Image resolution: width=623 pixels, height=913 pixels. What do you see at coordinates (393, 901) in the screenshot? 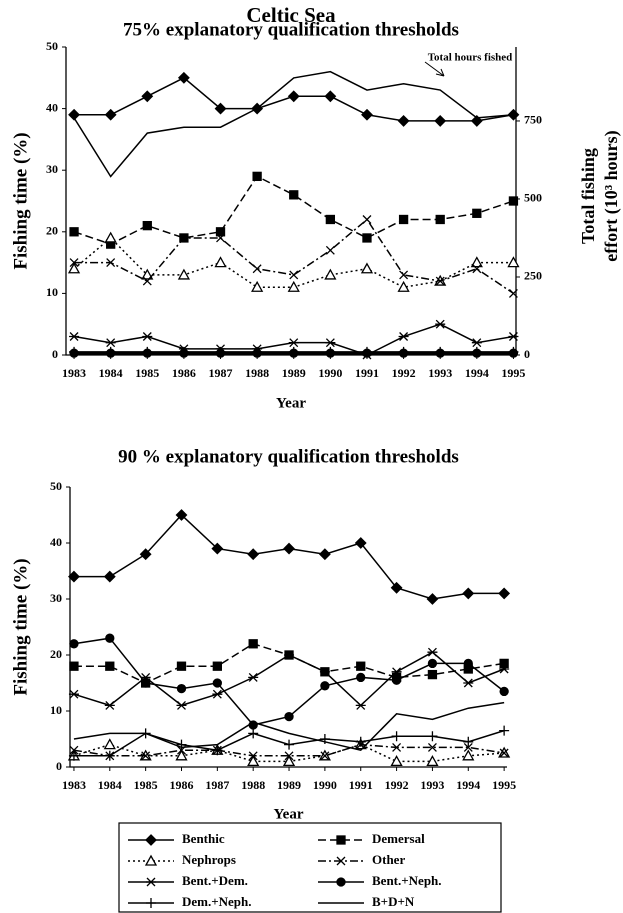
I see `legend-label: B+D+N` at bounding box center [393, 901].